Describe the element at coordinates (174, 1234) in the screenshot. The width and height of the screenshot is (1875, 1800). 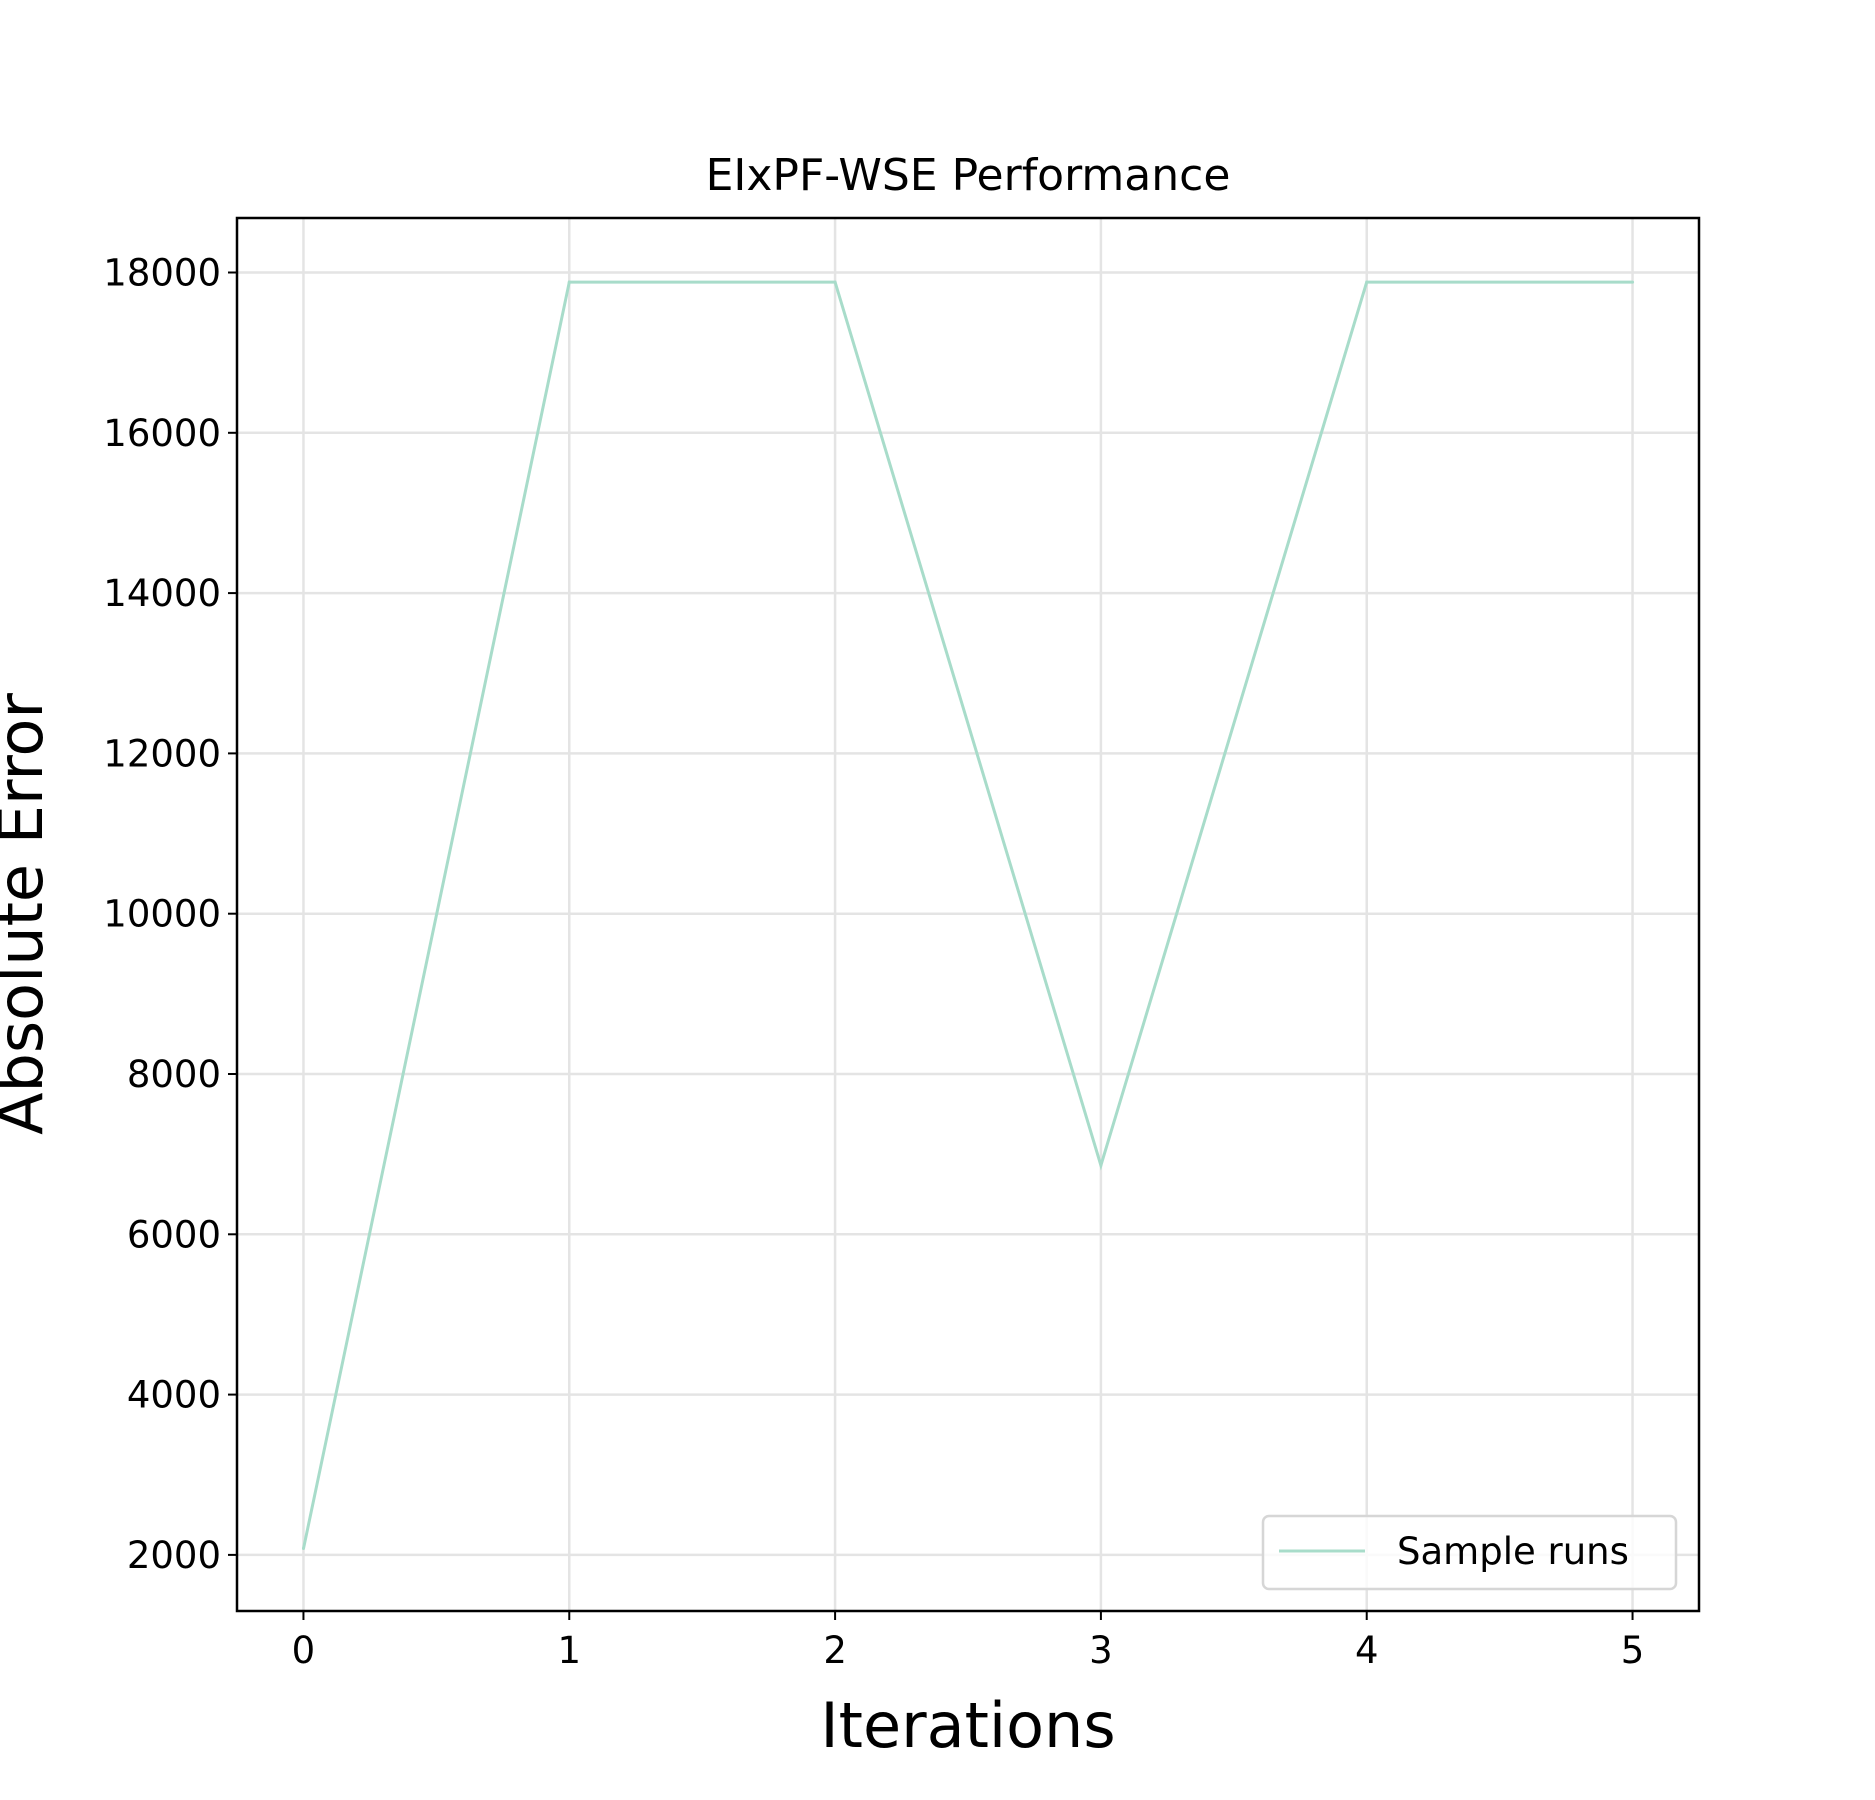
I see `y-tick-label: 6000` at that location.